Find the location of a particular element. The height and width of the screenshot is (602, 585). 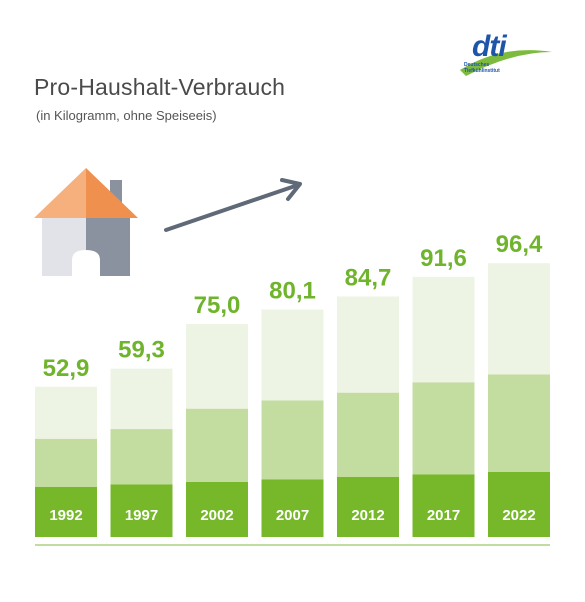

x-tick-label: 2007 is located at coordinates (292, 515).